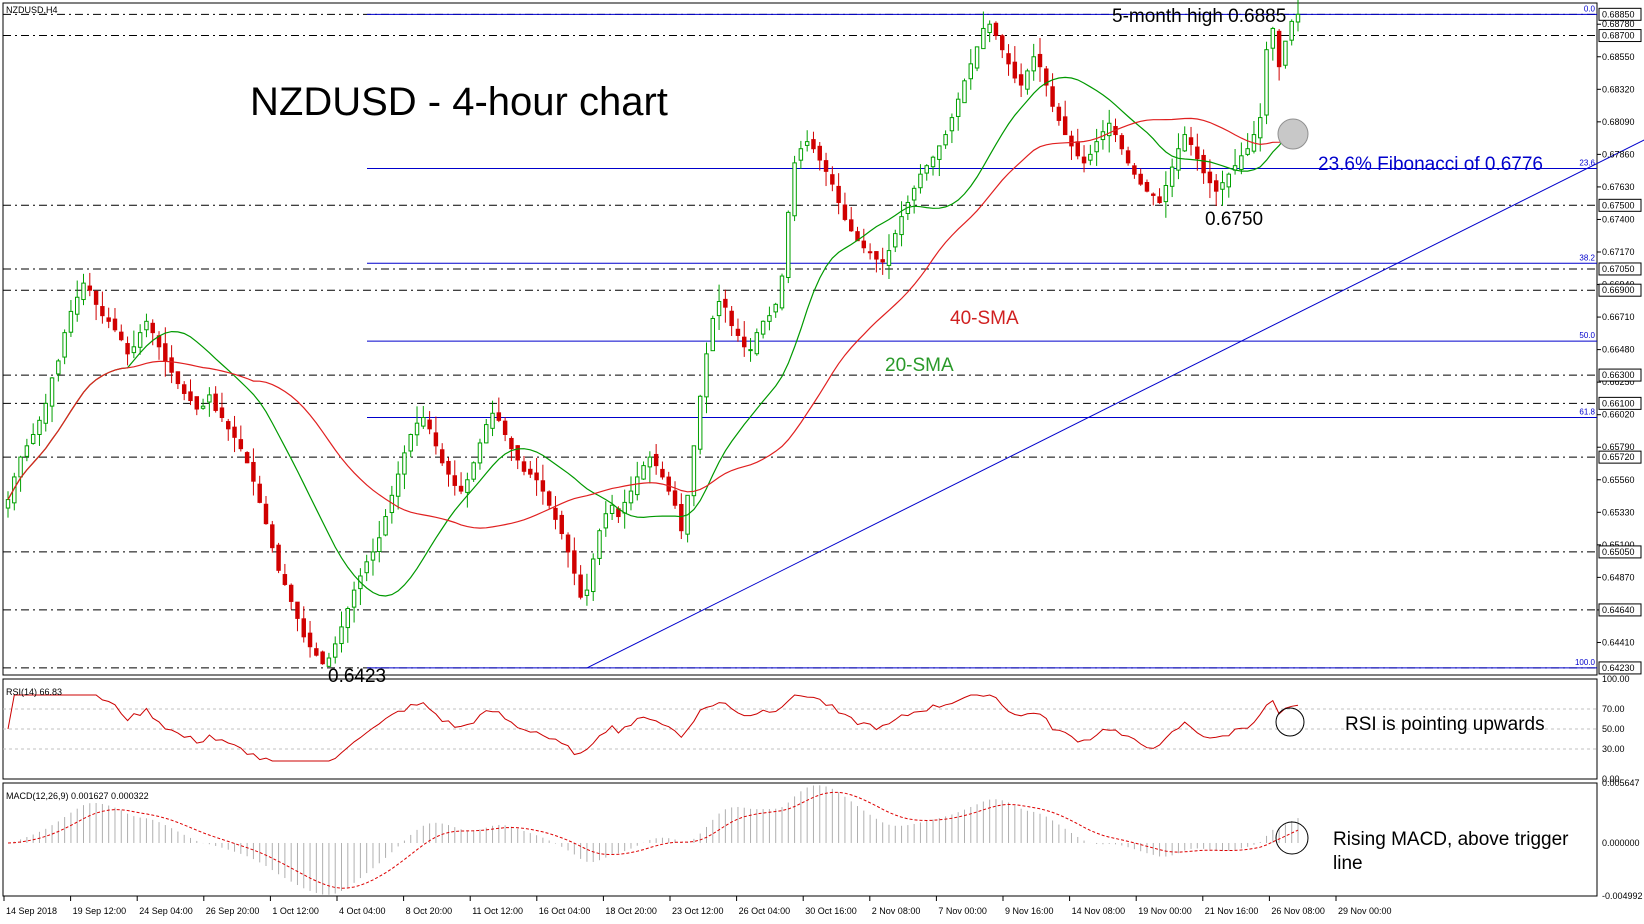 The width and height of the screenshot is (1644, 924). What do you see at coordinates (1618, 36) in the screenshot?
I see `price-box-label-1: 0.68700` at bounding box center [1618, 36].